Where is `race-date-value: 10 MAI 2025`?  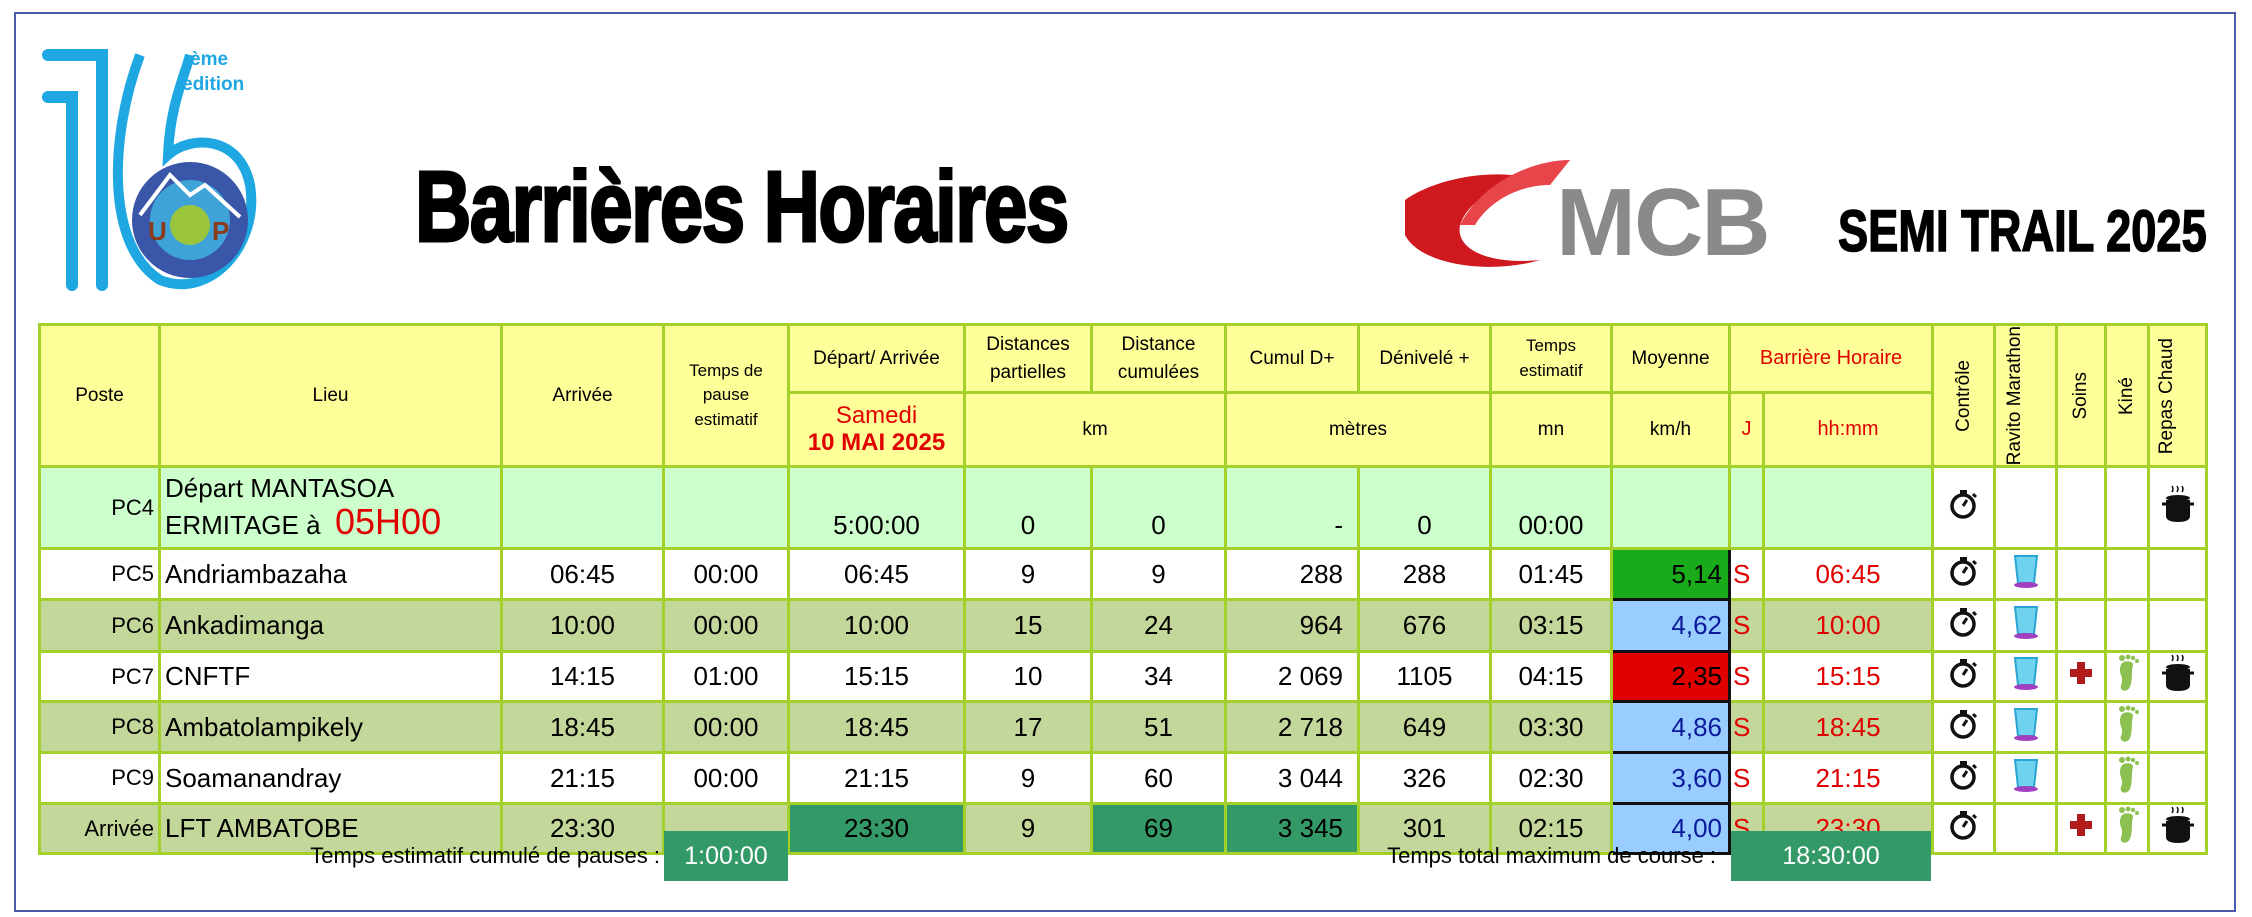 race-date-value: 10 MAI 2025 is located at coordinates (876, 442).